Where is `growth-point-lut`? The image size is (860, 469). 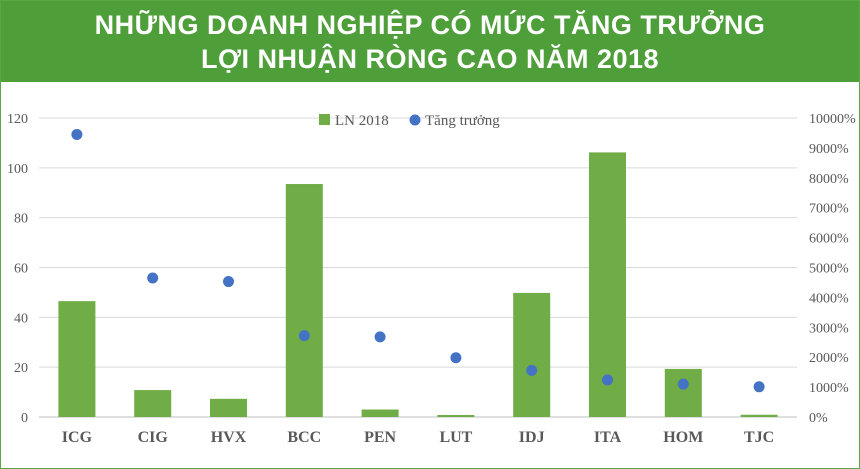 growth-point-lut is located at coordinates (456, 358).